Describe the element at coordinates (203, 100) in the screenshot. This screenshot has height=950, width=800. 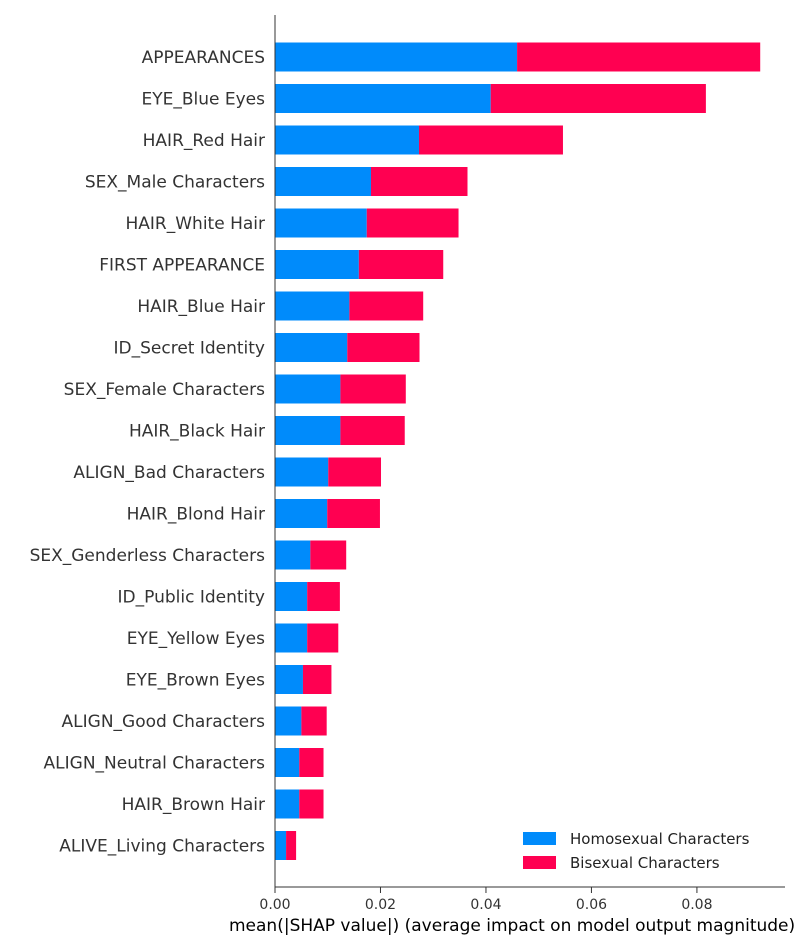
I see `y-tick-label: EYE_Blue Eyes` at that location.